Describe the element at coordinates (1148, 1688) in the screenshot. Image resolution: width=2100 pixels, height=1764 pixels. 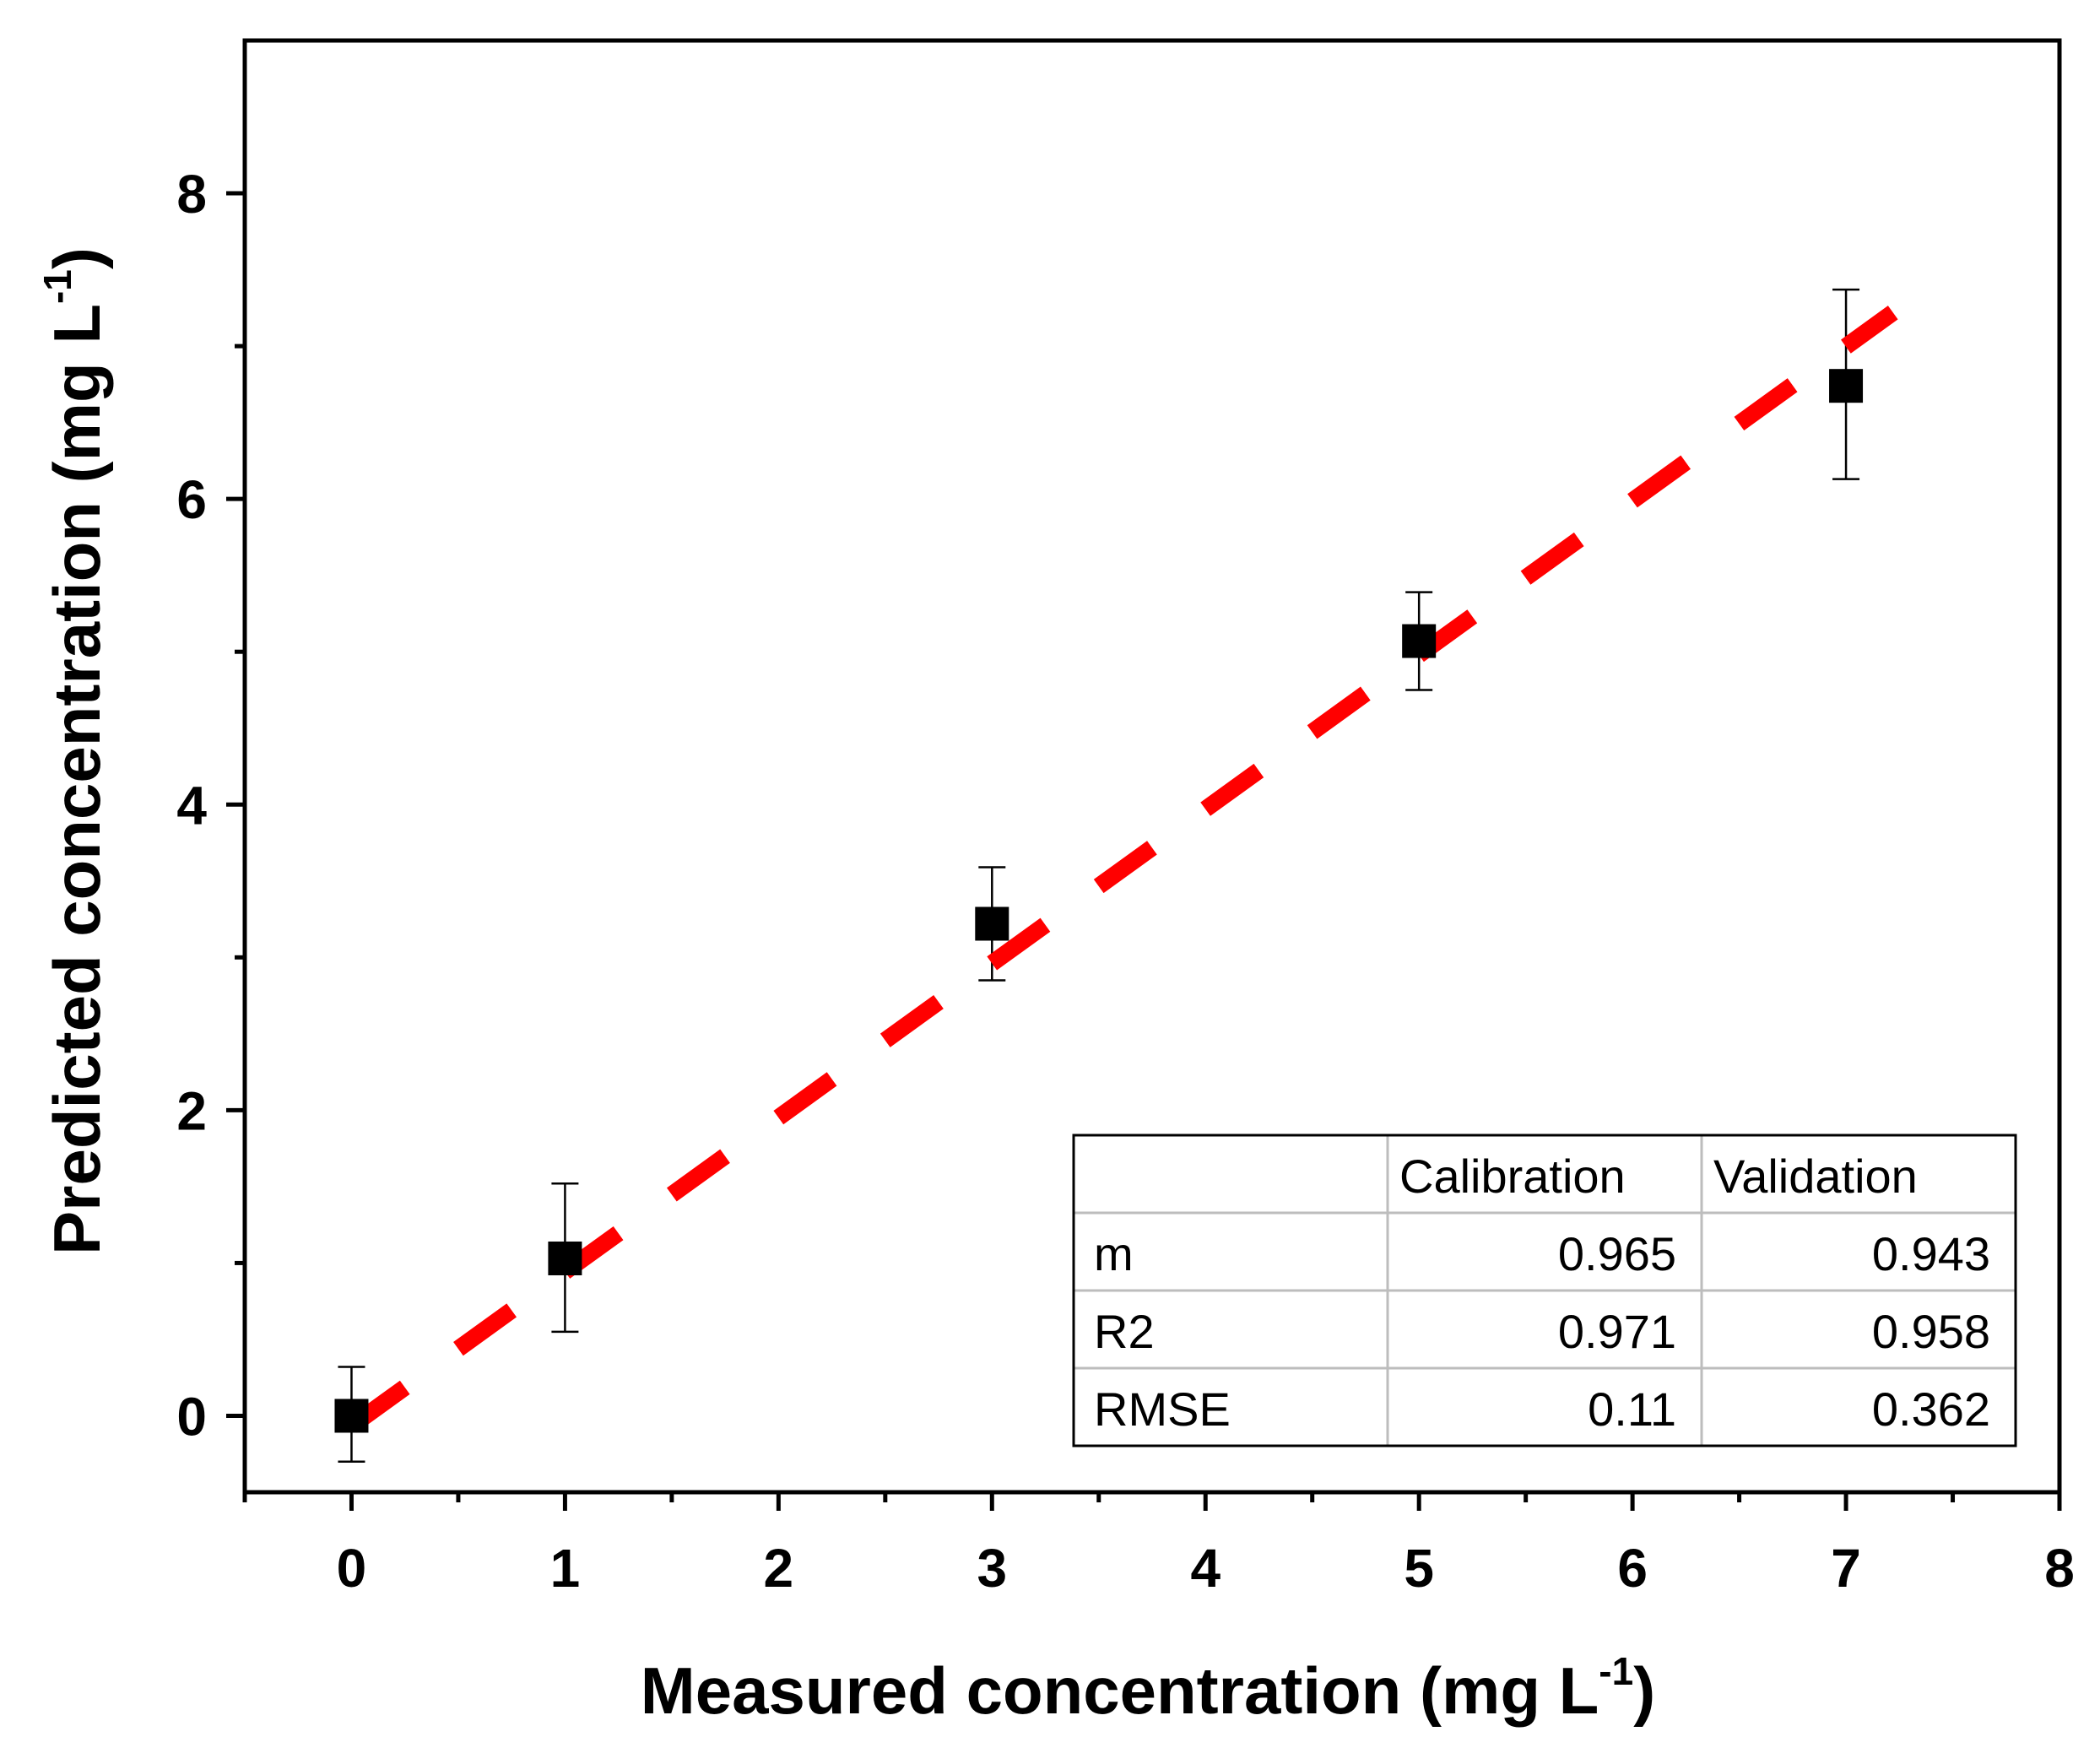
I see `x-axis-title: Measured concentration (mg L-1)` at that location.